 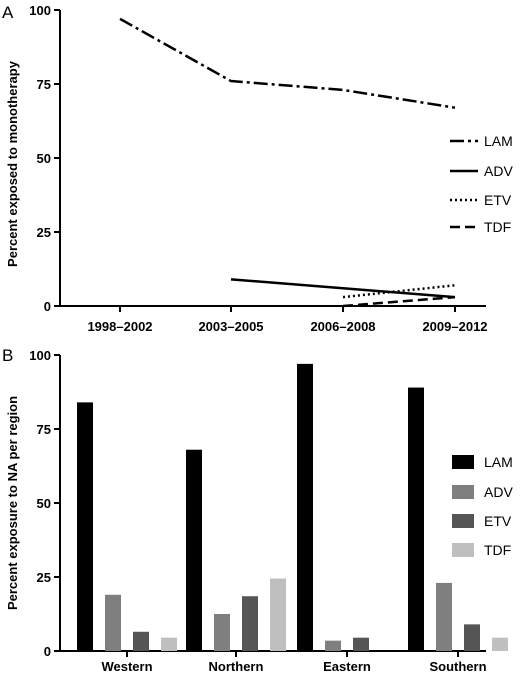 I want to click on panel-b-legend-swatch-lam, so click(x=463, y=462).